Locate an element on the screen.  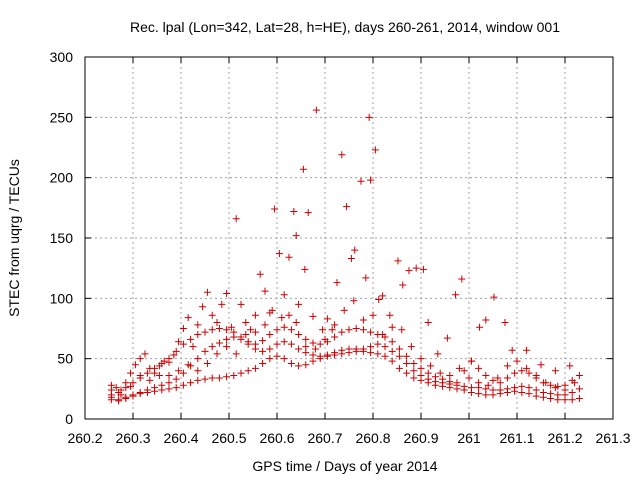
x-tick-label: 260.7 is located at coordinates (324, 438).